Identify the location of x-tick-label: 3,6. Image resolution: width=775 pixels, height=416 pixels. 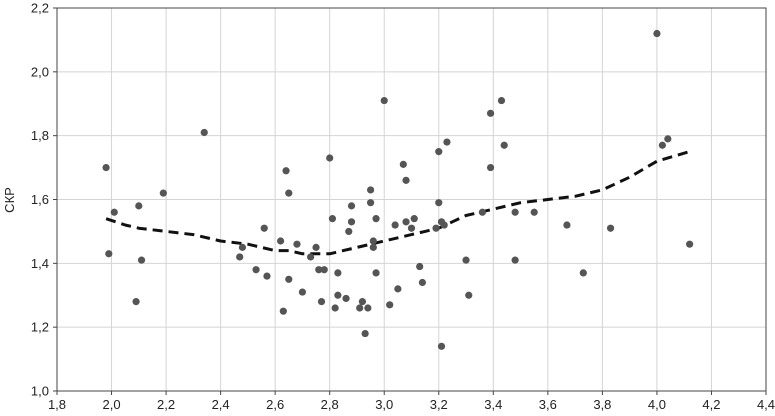
(548, 404).